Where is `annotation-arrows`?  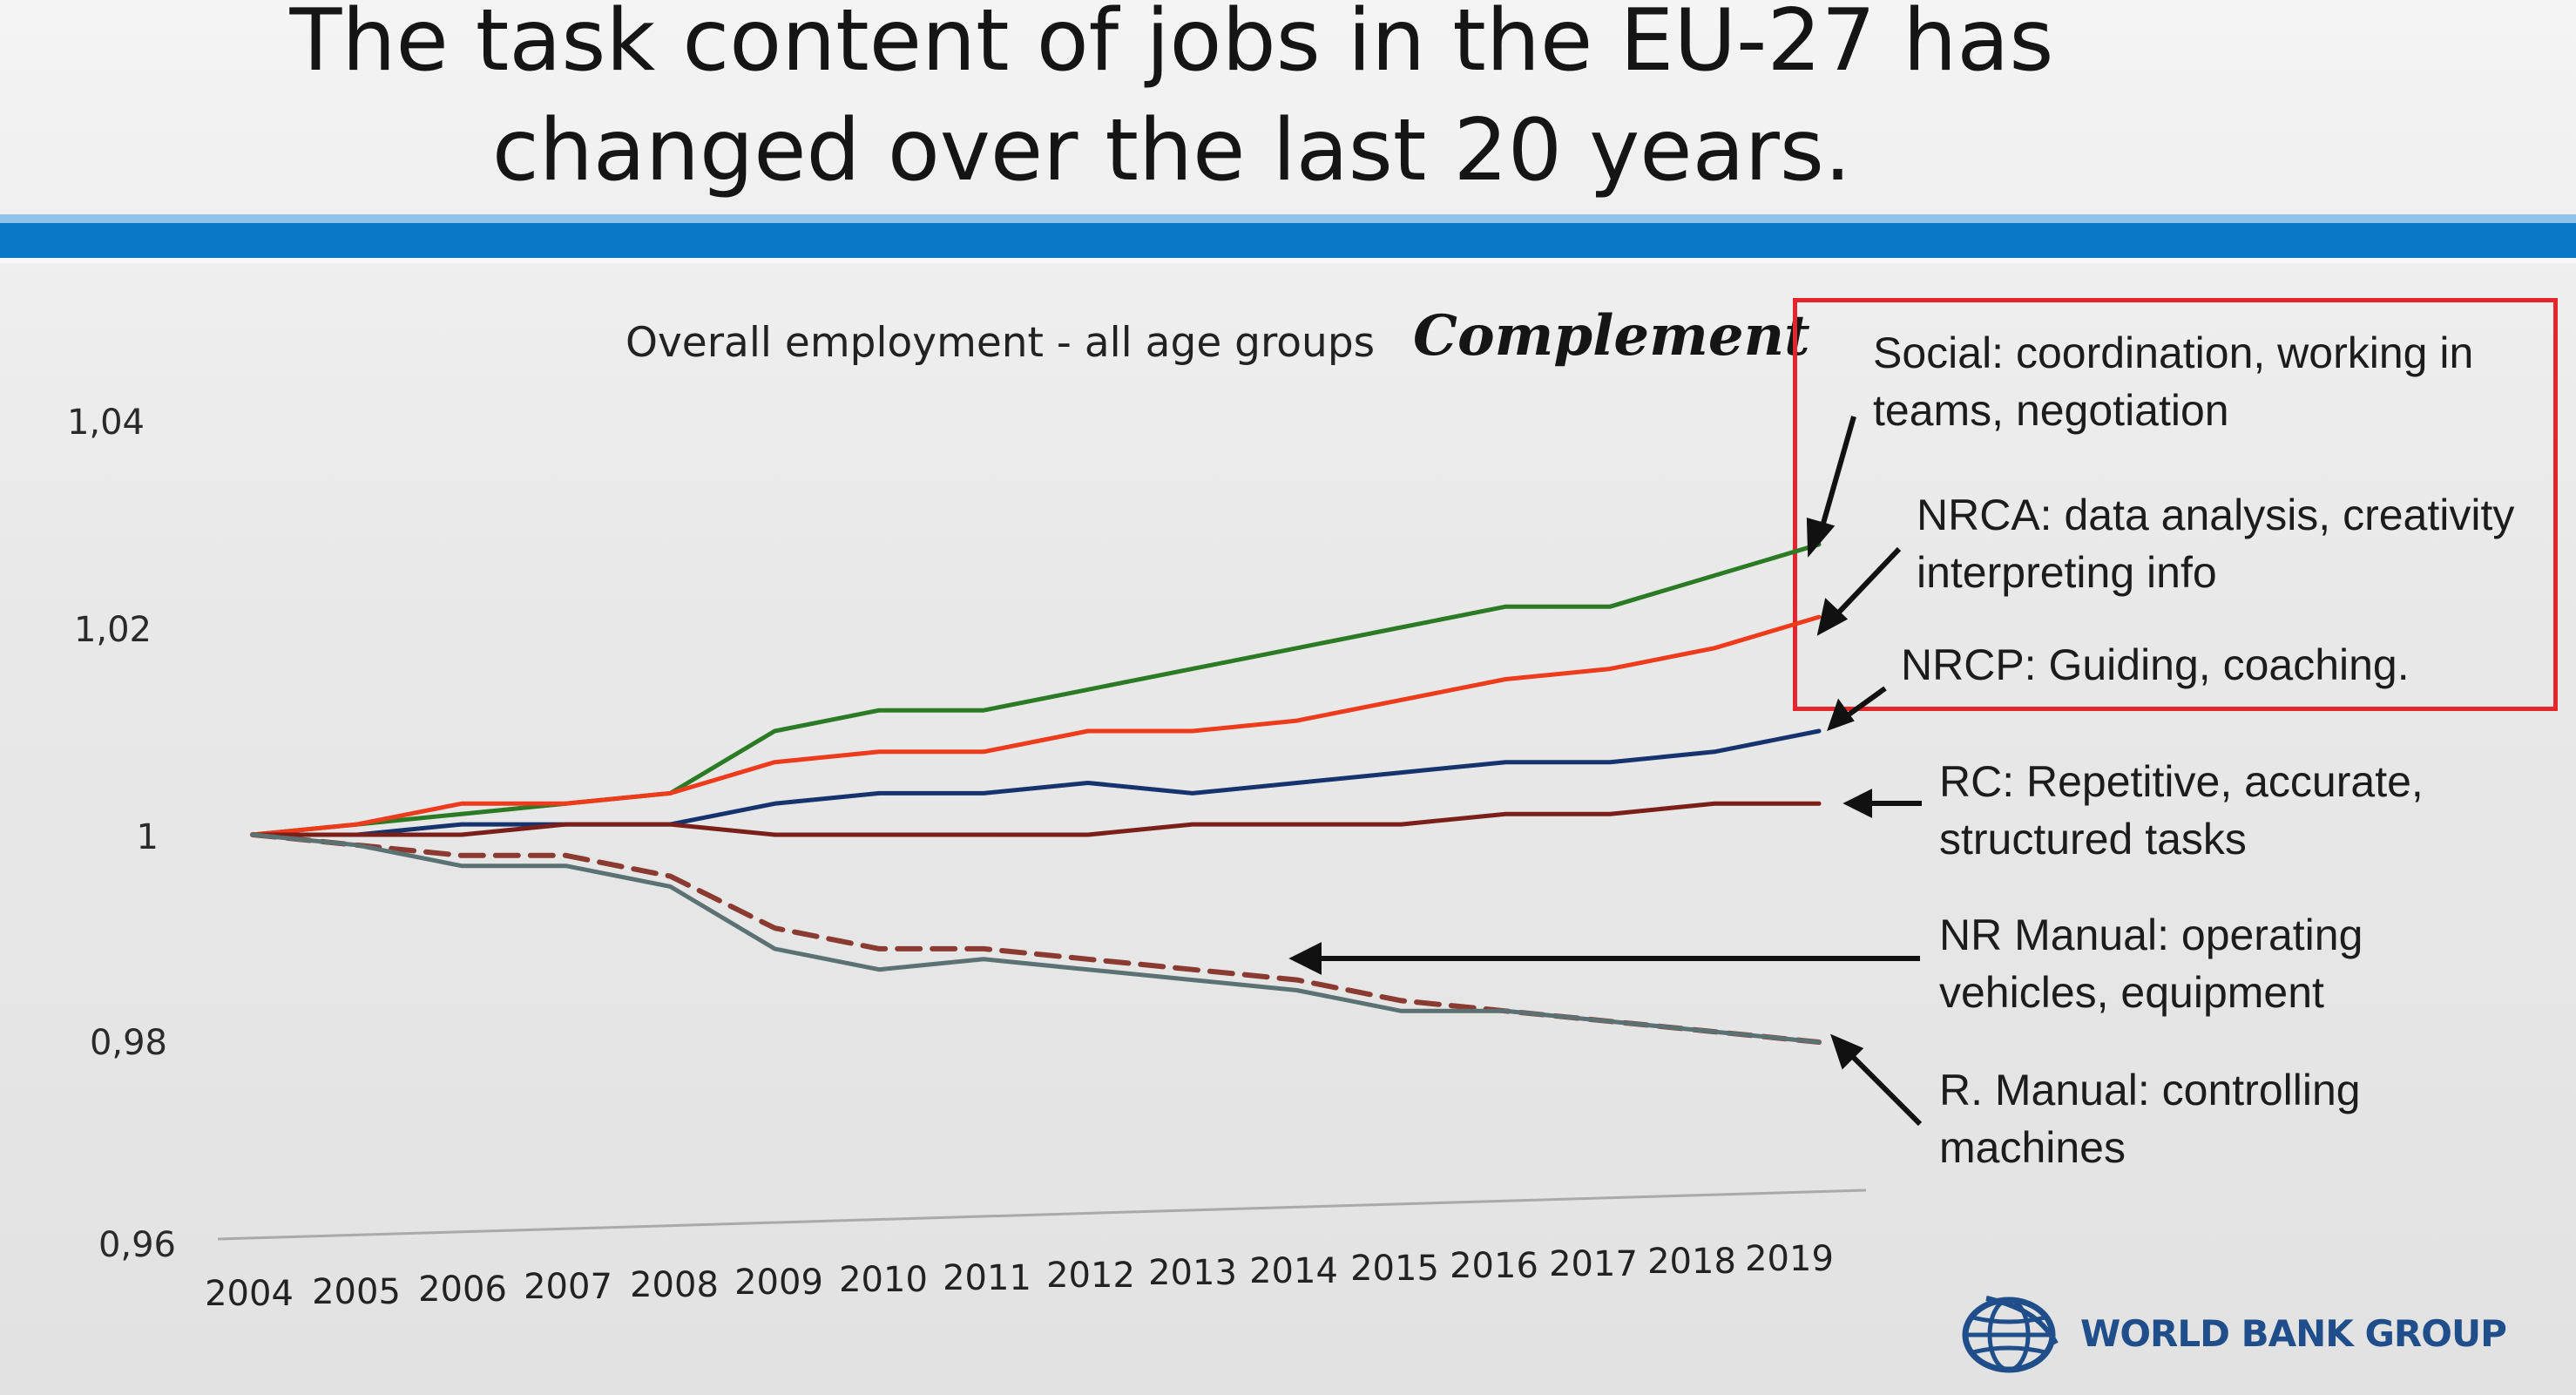
annotation-arrows is located at coordinates (1605, 772).